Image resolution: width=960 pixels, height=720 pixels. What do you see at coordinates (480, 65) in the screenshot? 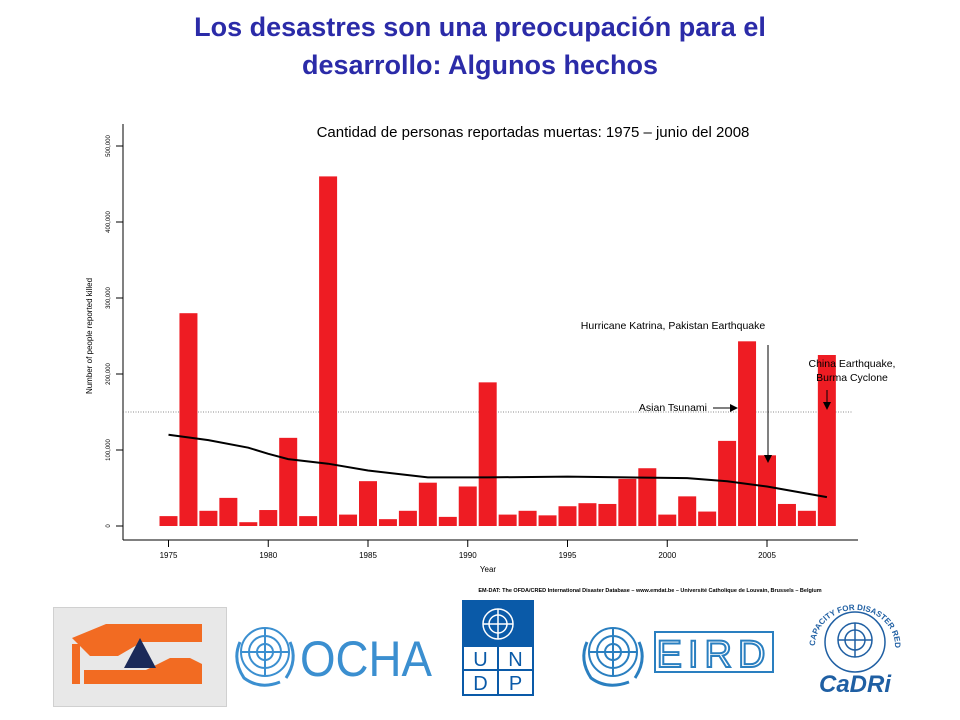
I see `slide-title-line2: desarrollo: Algunos hechos` at bounding box center [480, 65].